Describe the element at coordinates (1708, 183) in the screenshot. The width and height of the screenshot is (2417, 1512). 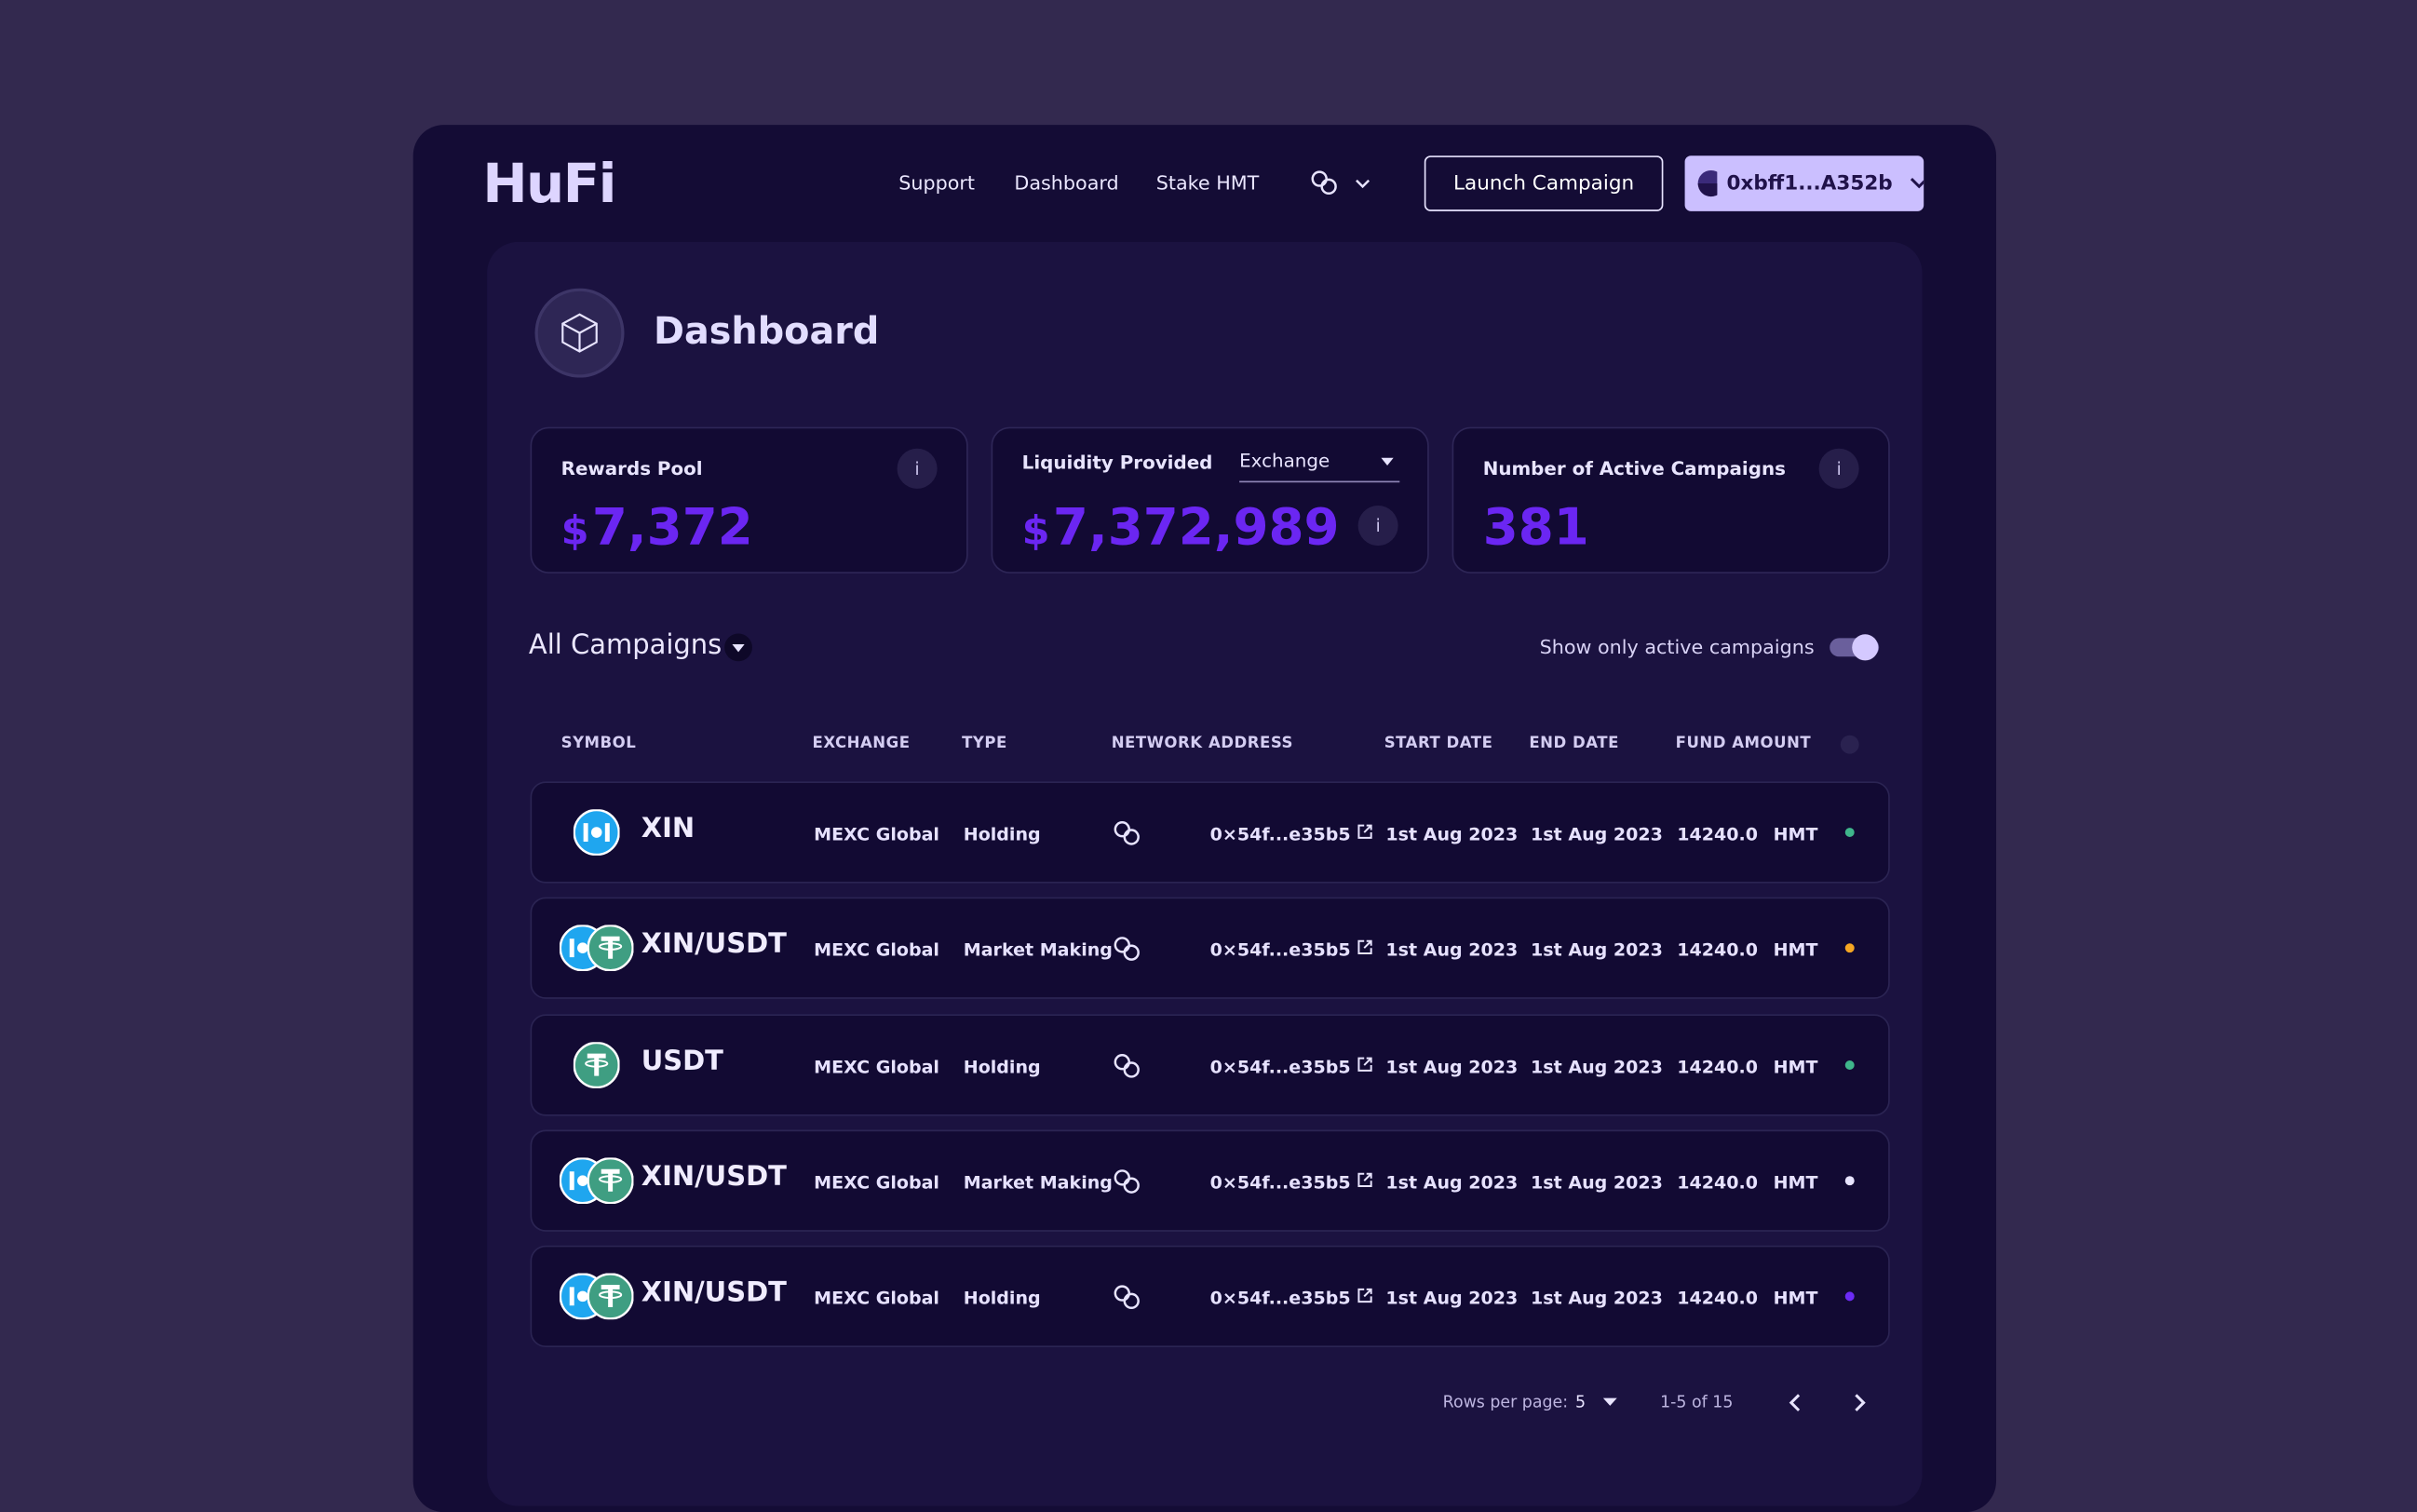
I see `wallet-avatar` at that location.